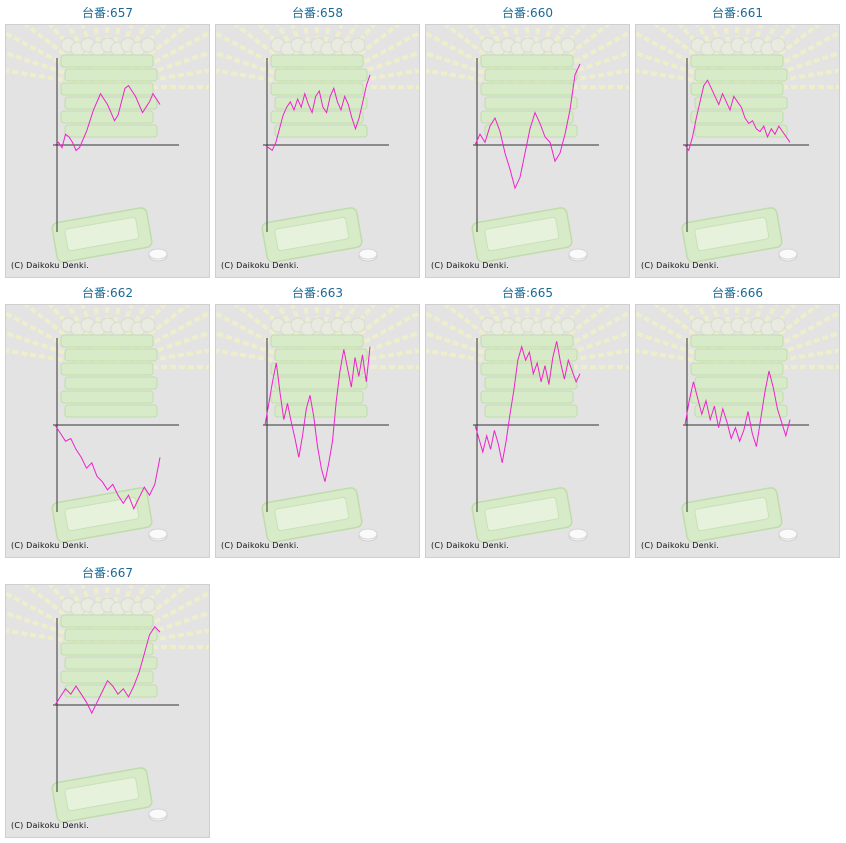  I want to click on chart-cell: 台番:667 (C) Daikoku Denki., so click(107, 702).